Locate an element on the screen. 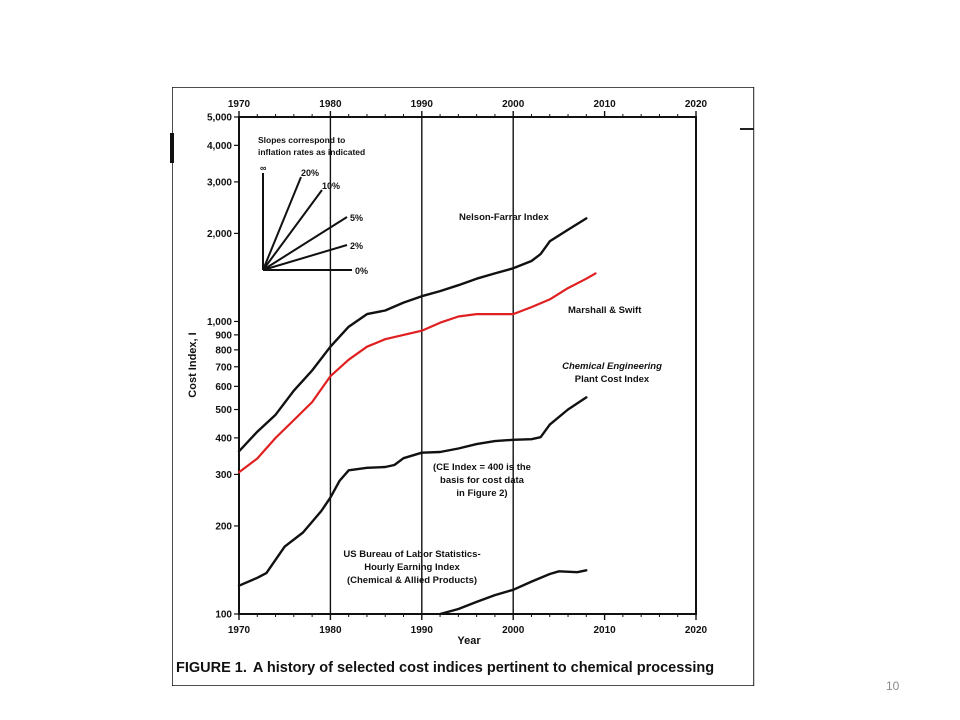 This screenshot has width=960, height=720. y-axis-title: Cost Index, I is located at coordinates (193, 364).